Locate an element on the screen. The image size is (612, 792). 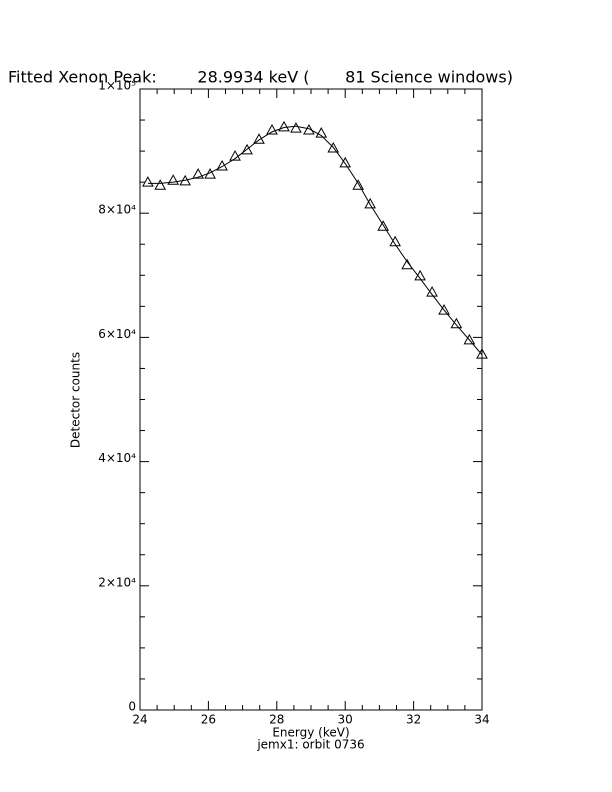
y-tick-label: 6×10⁴ is located at coordinates (117, 334).